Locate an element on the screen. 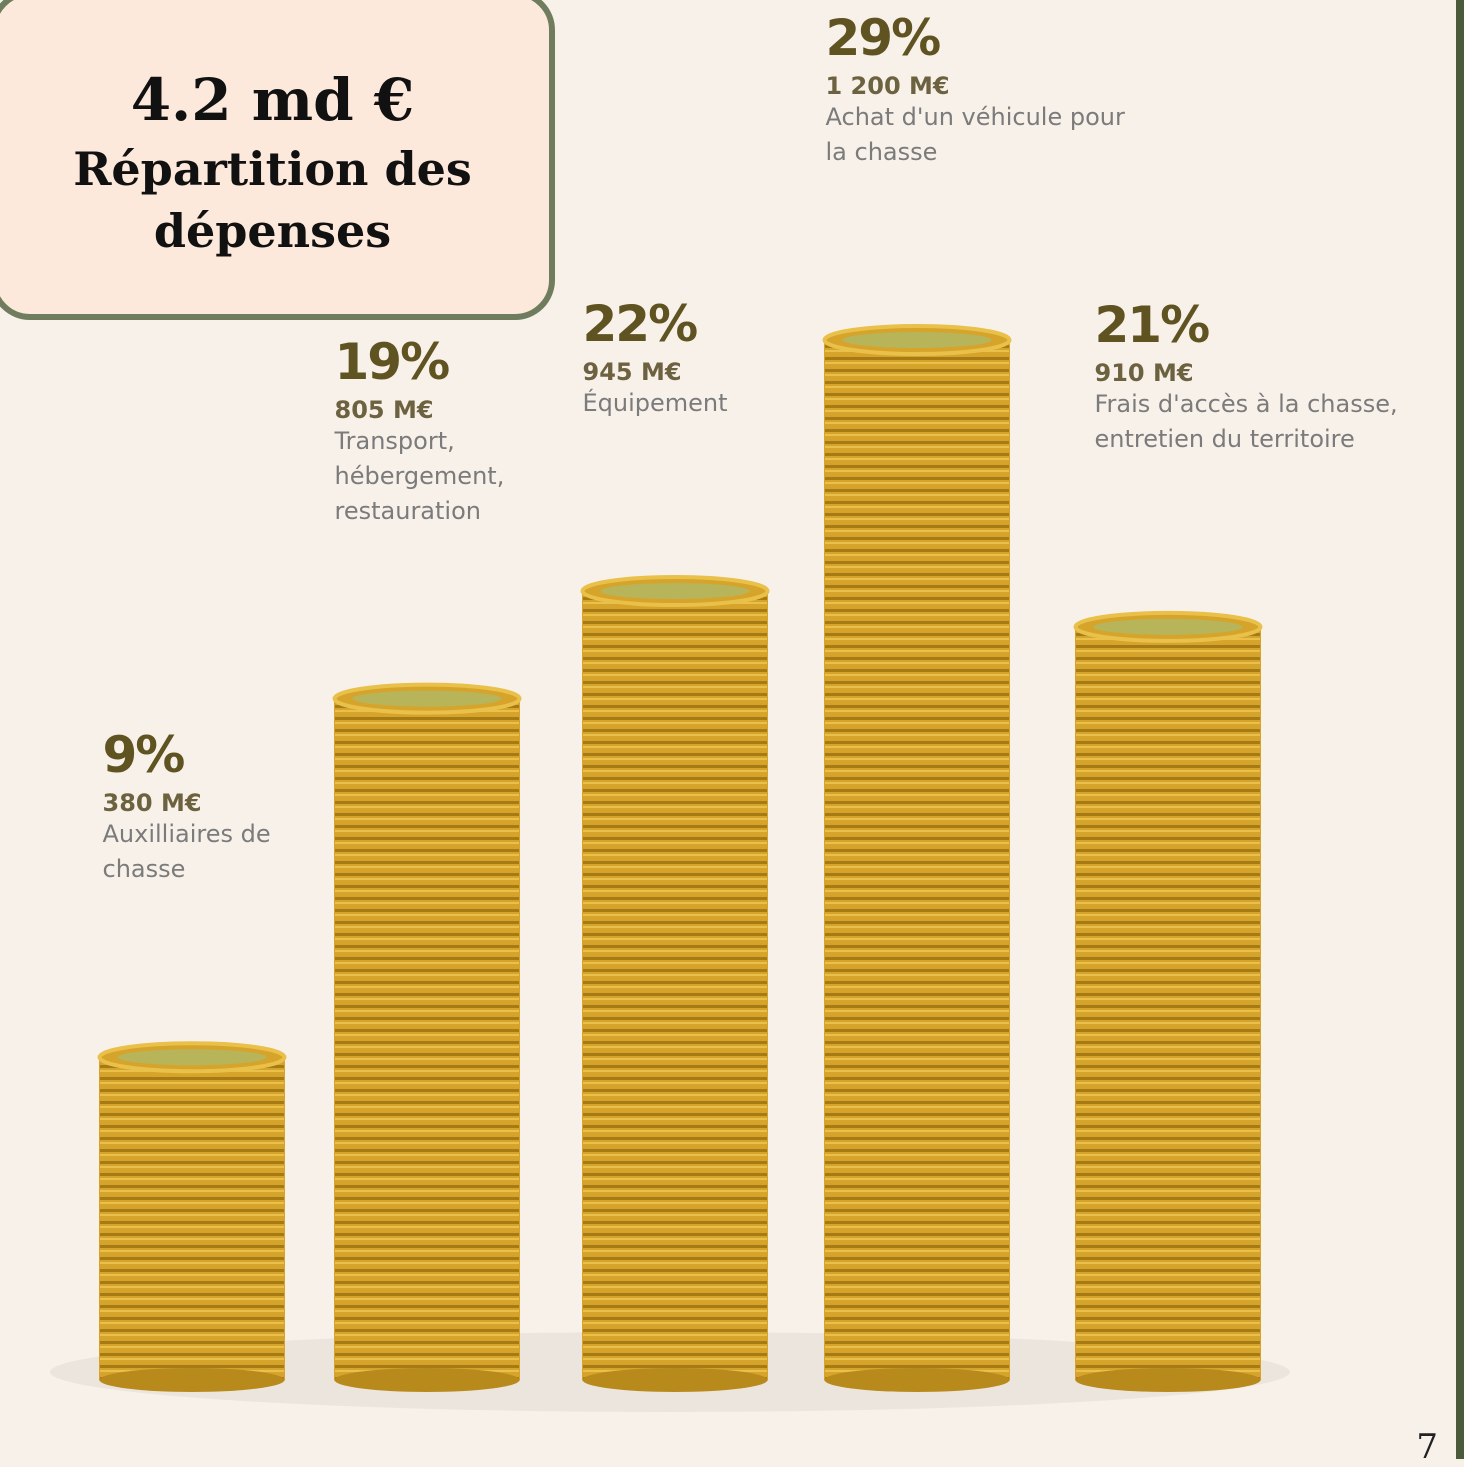  label-block: 22% 945 M€Équipement is located at coordinates (688, 358).